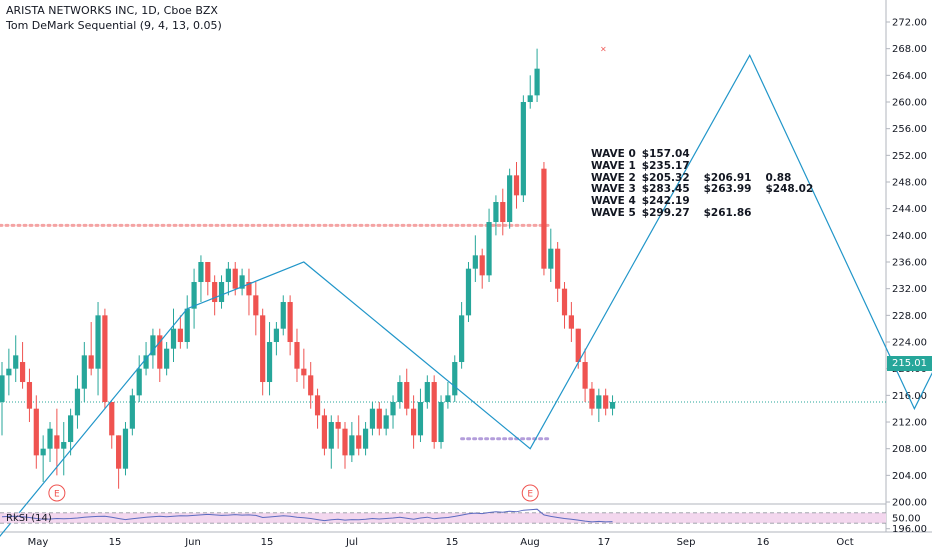 The width and height of the screenshot is (932, 554). Describe the element at coordinates (112, 10) in the screenshot. I see `symbol-title: ARISTA NETWORKS INC, 1D, Cboe BZX` at that location.